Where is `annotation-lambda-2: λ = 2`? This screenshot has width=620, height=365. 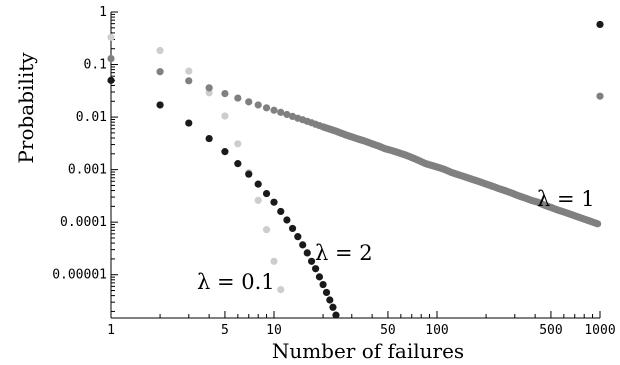 annotation-lambda-2: λ = 2 is located at coordinates (344, 253).